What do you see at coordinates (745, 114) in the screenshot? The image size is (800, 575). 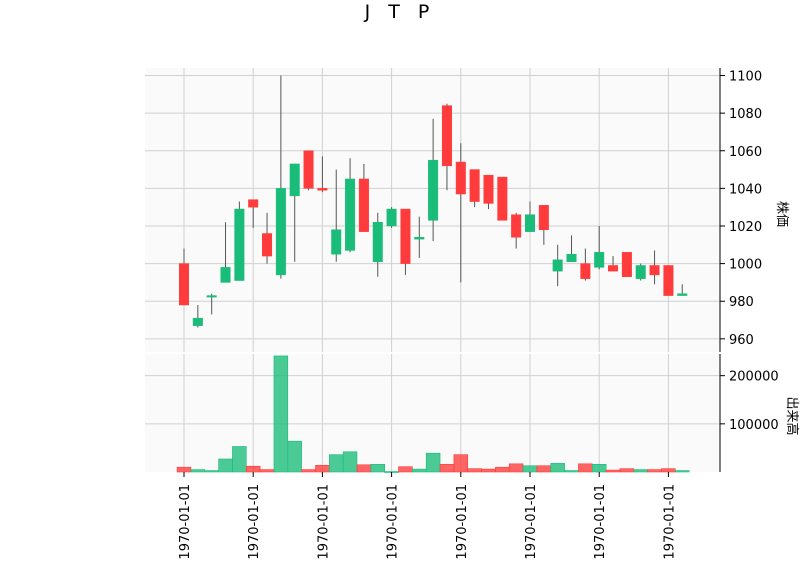 I see `price-tick-label: 1080` at bounding box center [745, 114].